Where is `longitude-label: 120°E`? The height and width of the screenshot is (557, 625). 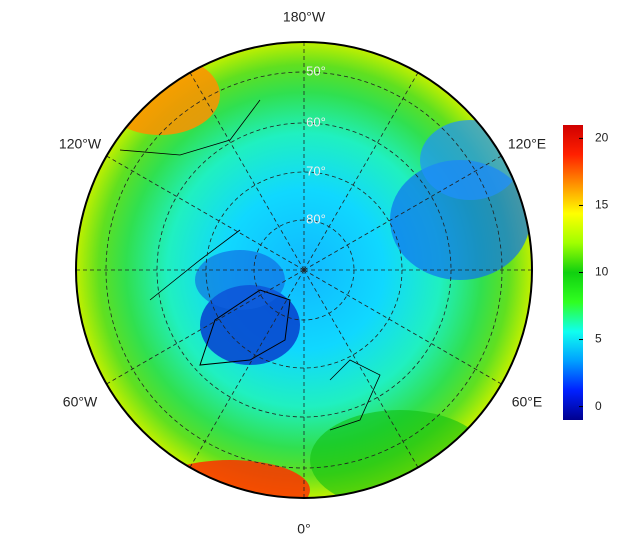 longitude-label: 120°E is located at coordinates (527, 144).